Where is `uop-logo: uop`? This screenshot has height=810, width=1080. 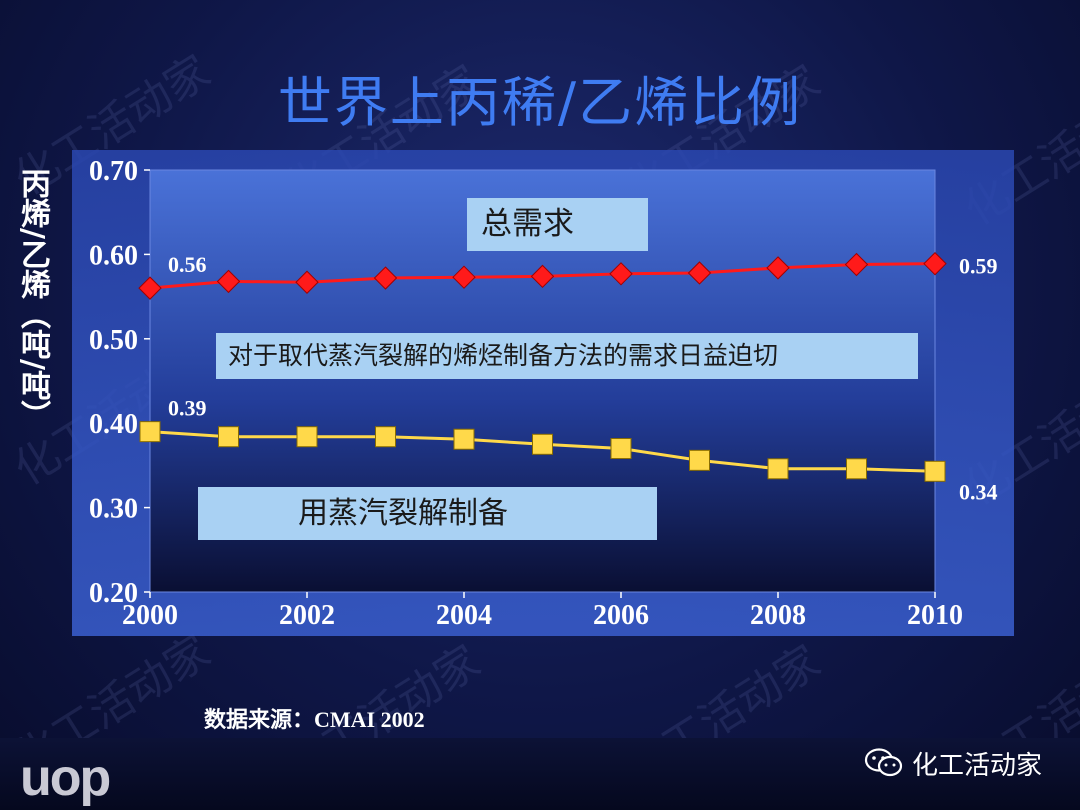
uop-logo: uop is located at coordinates (65, 778).